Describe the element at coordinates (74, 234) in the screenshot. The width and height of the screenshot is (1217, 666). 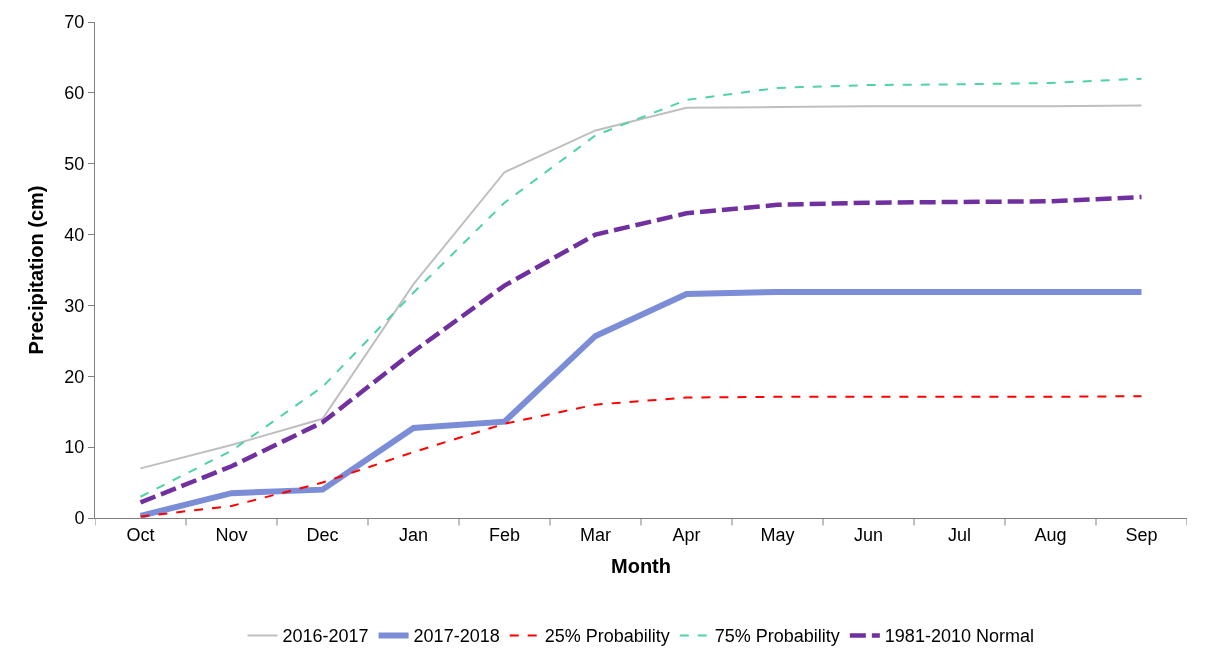
I see `y-tick-label: 40` at that location.